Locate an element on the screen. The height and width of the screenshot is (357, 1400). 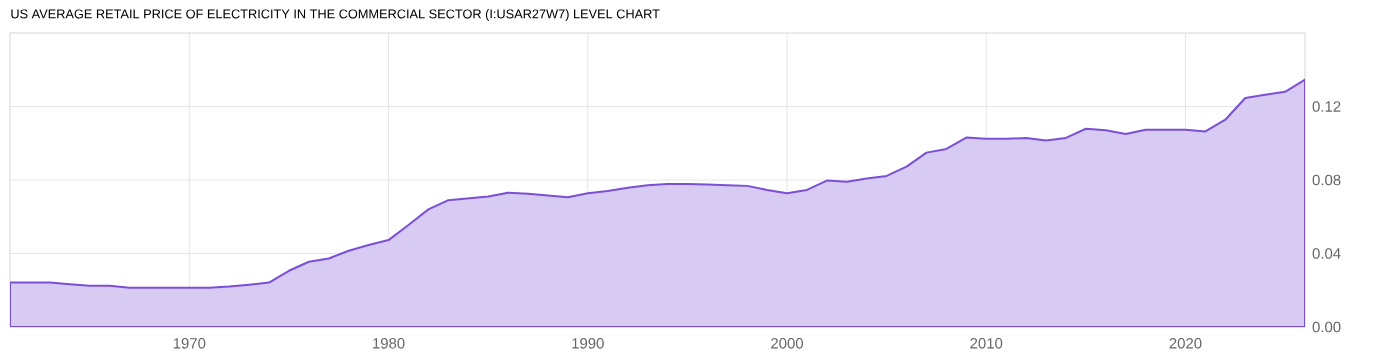
x-tick-label: 2010 is located at coordinates (986, 343).